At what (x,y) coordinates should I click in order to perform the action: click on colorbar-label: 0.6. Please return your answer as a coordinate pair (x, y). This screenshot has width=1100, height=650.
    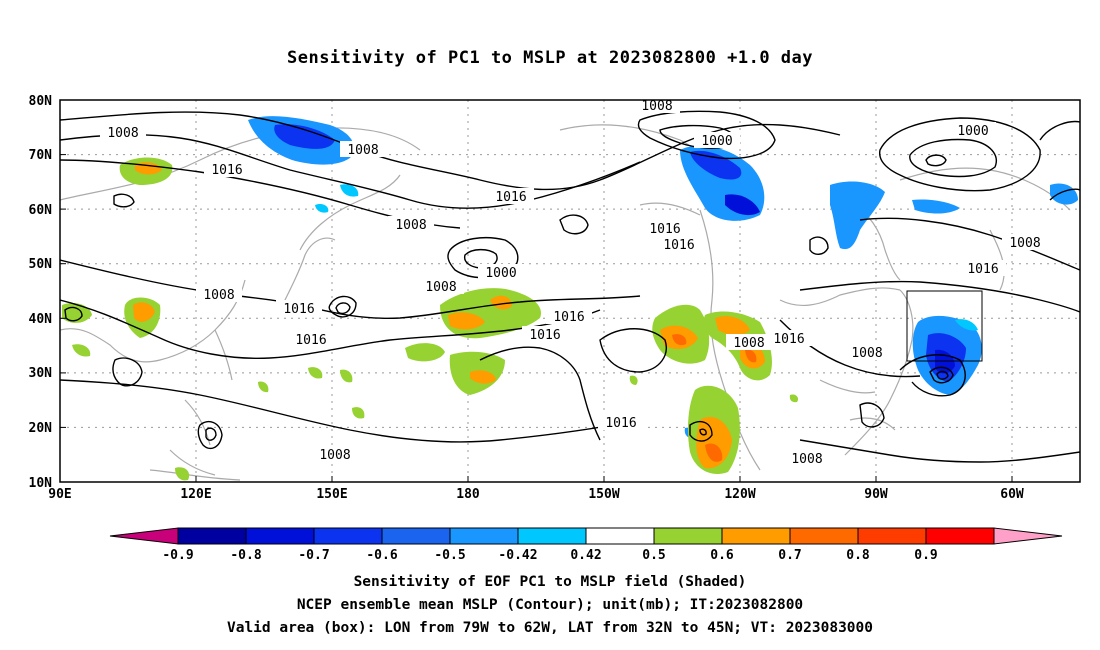
    Looking at the image, I should click on (722, 555).